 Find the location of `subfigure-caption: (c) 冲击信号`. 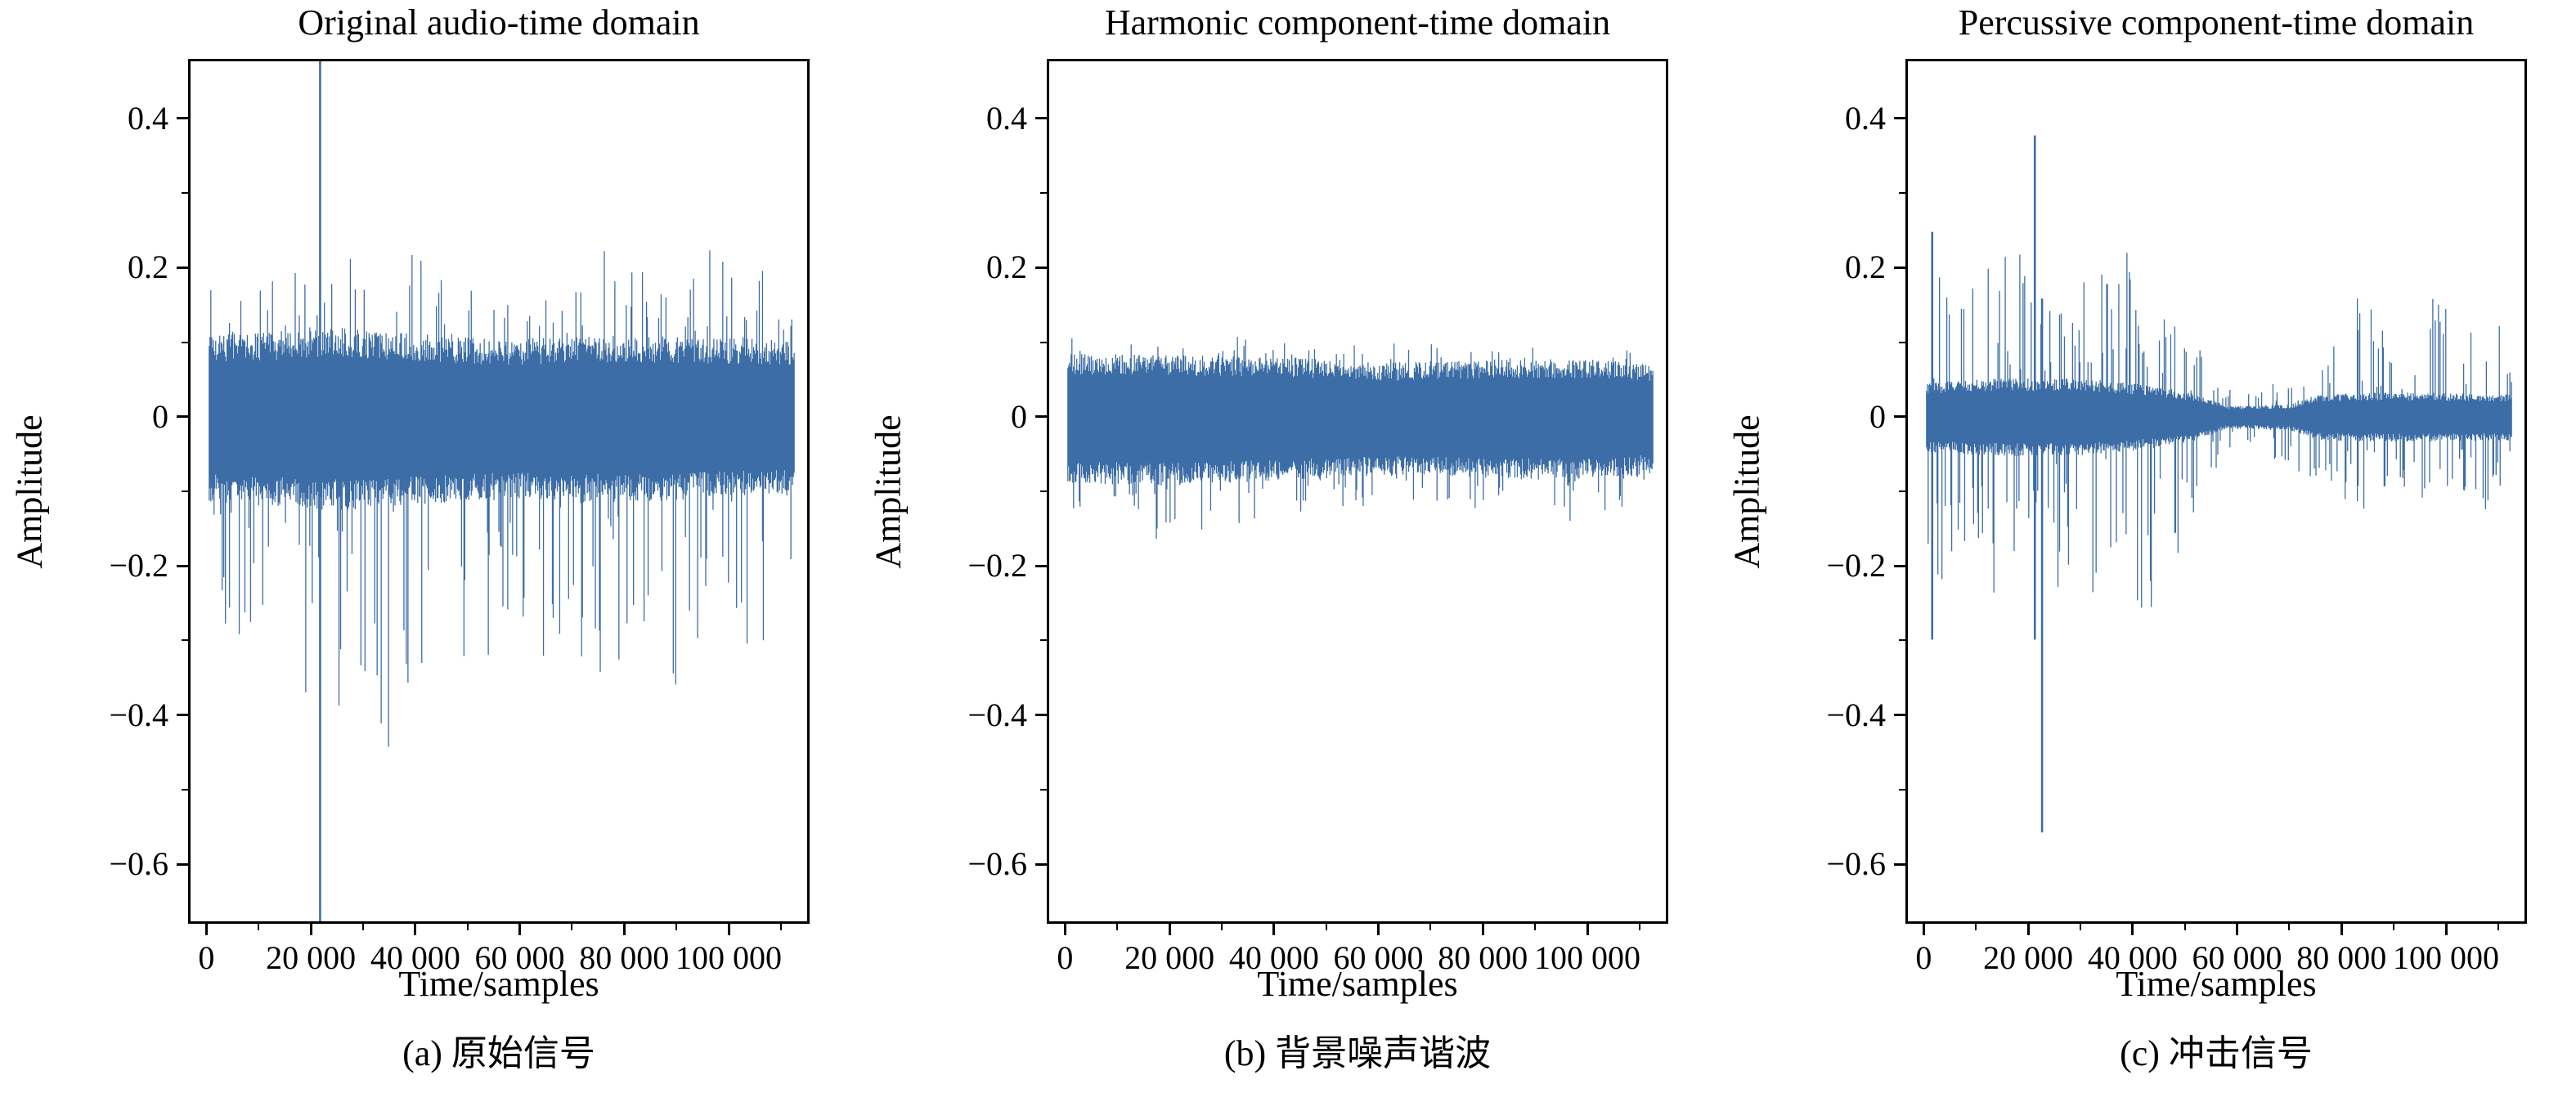

subfigure-caption: (c) 冲击信号 is located at coordinates (2216, 1053).